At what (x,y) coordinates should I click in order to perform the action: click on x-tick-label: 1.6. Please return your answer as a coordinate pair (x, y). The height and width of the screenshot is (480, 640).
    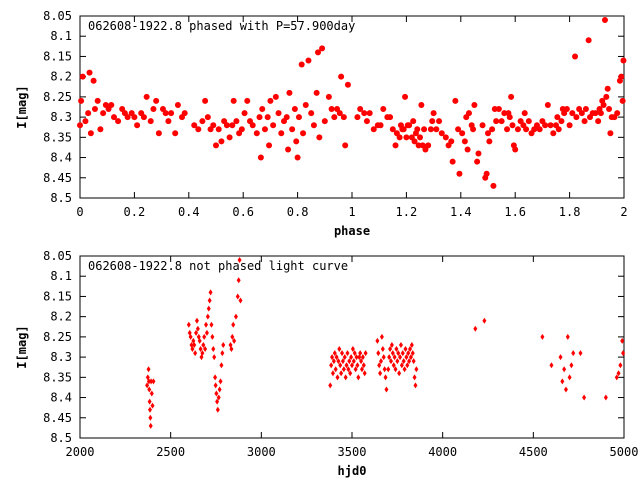
    Looking at the image, I should click on (515, 212).